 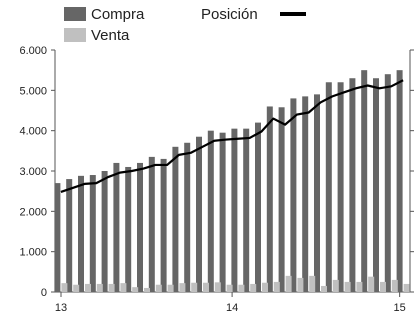 What do you see at coordinates (44, 293) in the screenshot?
I see `y-tick-label: 0` at bounding box center [44, 293].